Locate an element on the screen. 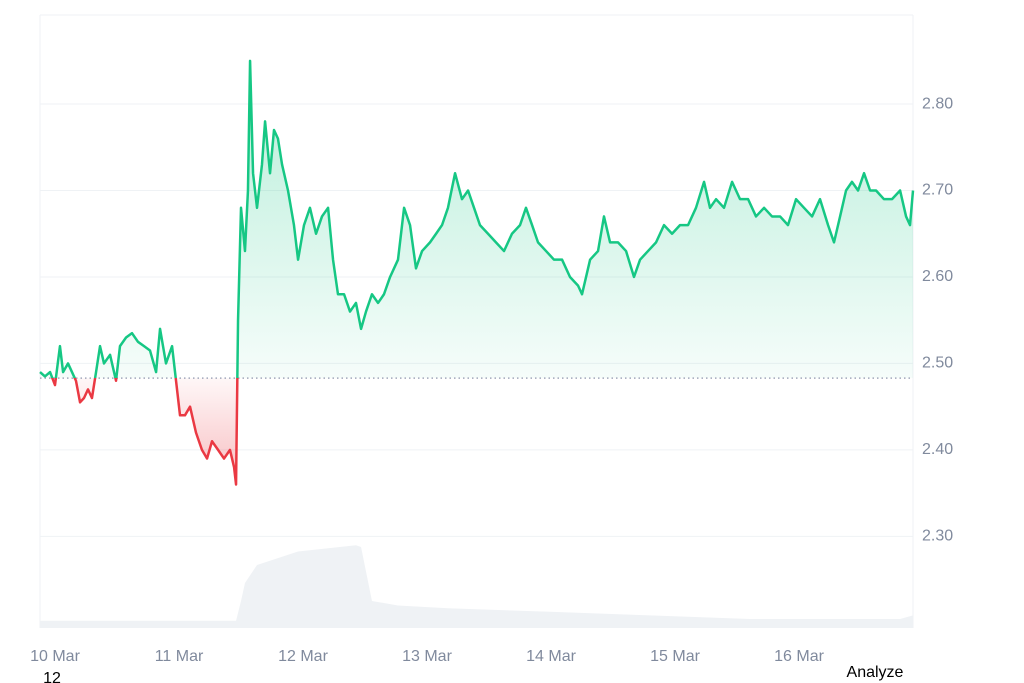  y-tick-label: 2.80 is located at coordinates (937, 103).